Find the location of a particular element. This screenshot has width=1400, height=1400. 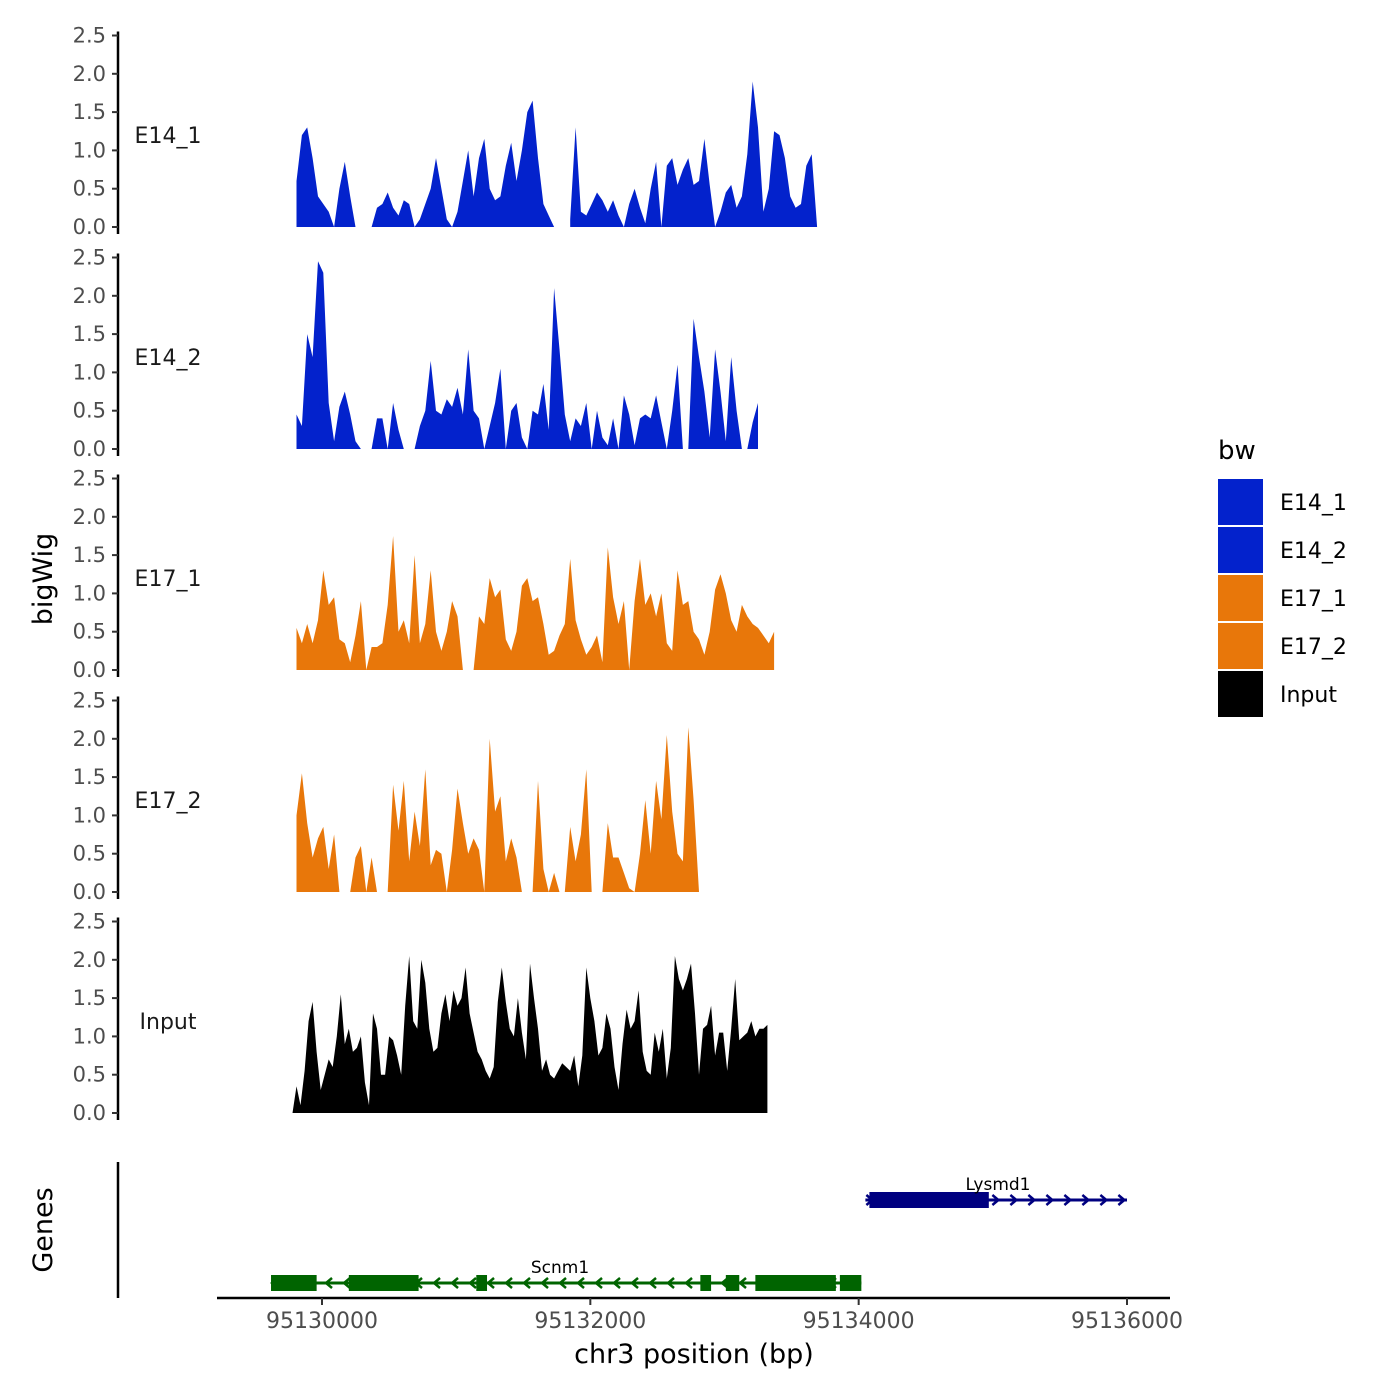

x-axis-title: chr3 position (bp) is located at coordinates (694, 1354).